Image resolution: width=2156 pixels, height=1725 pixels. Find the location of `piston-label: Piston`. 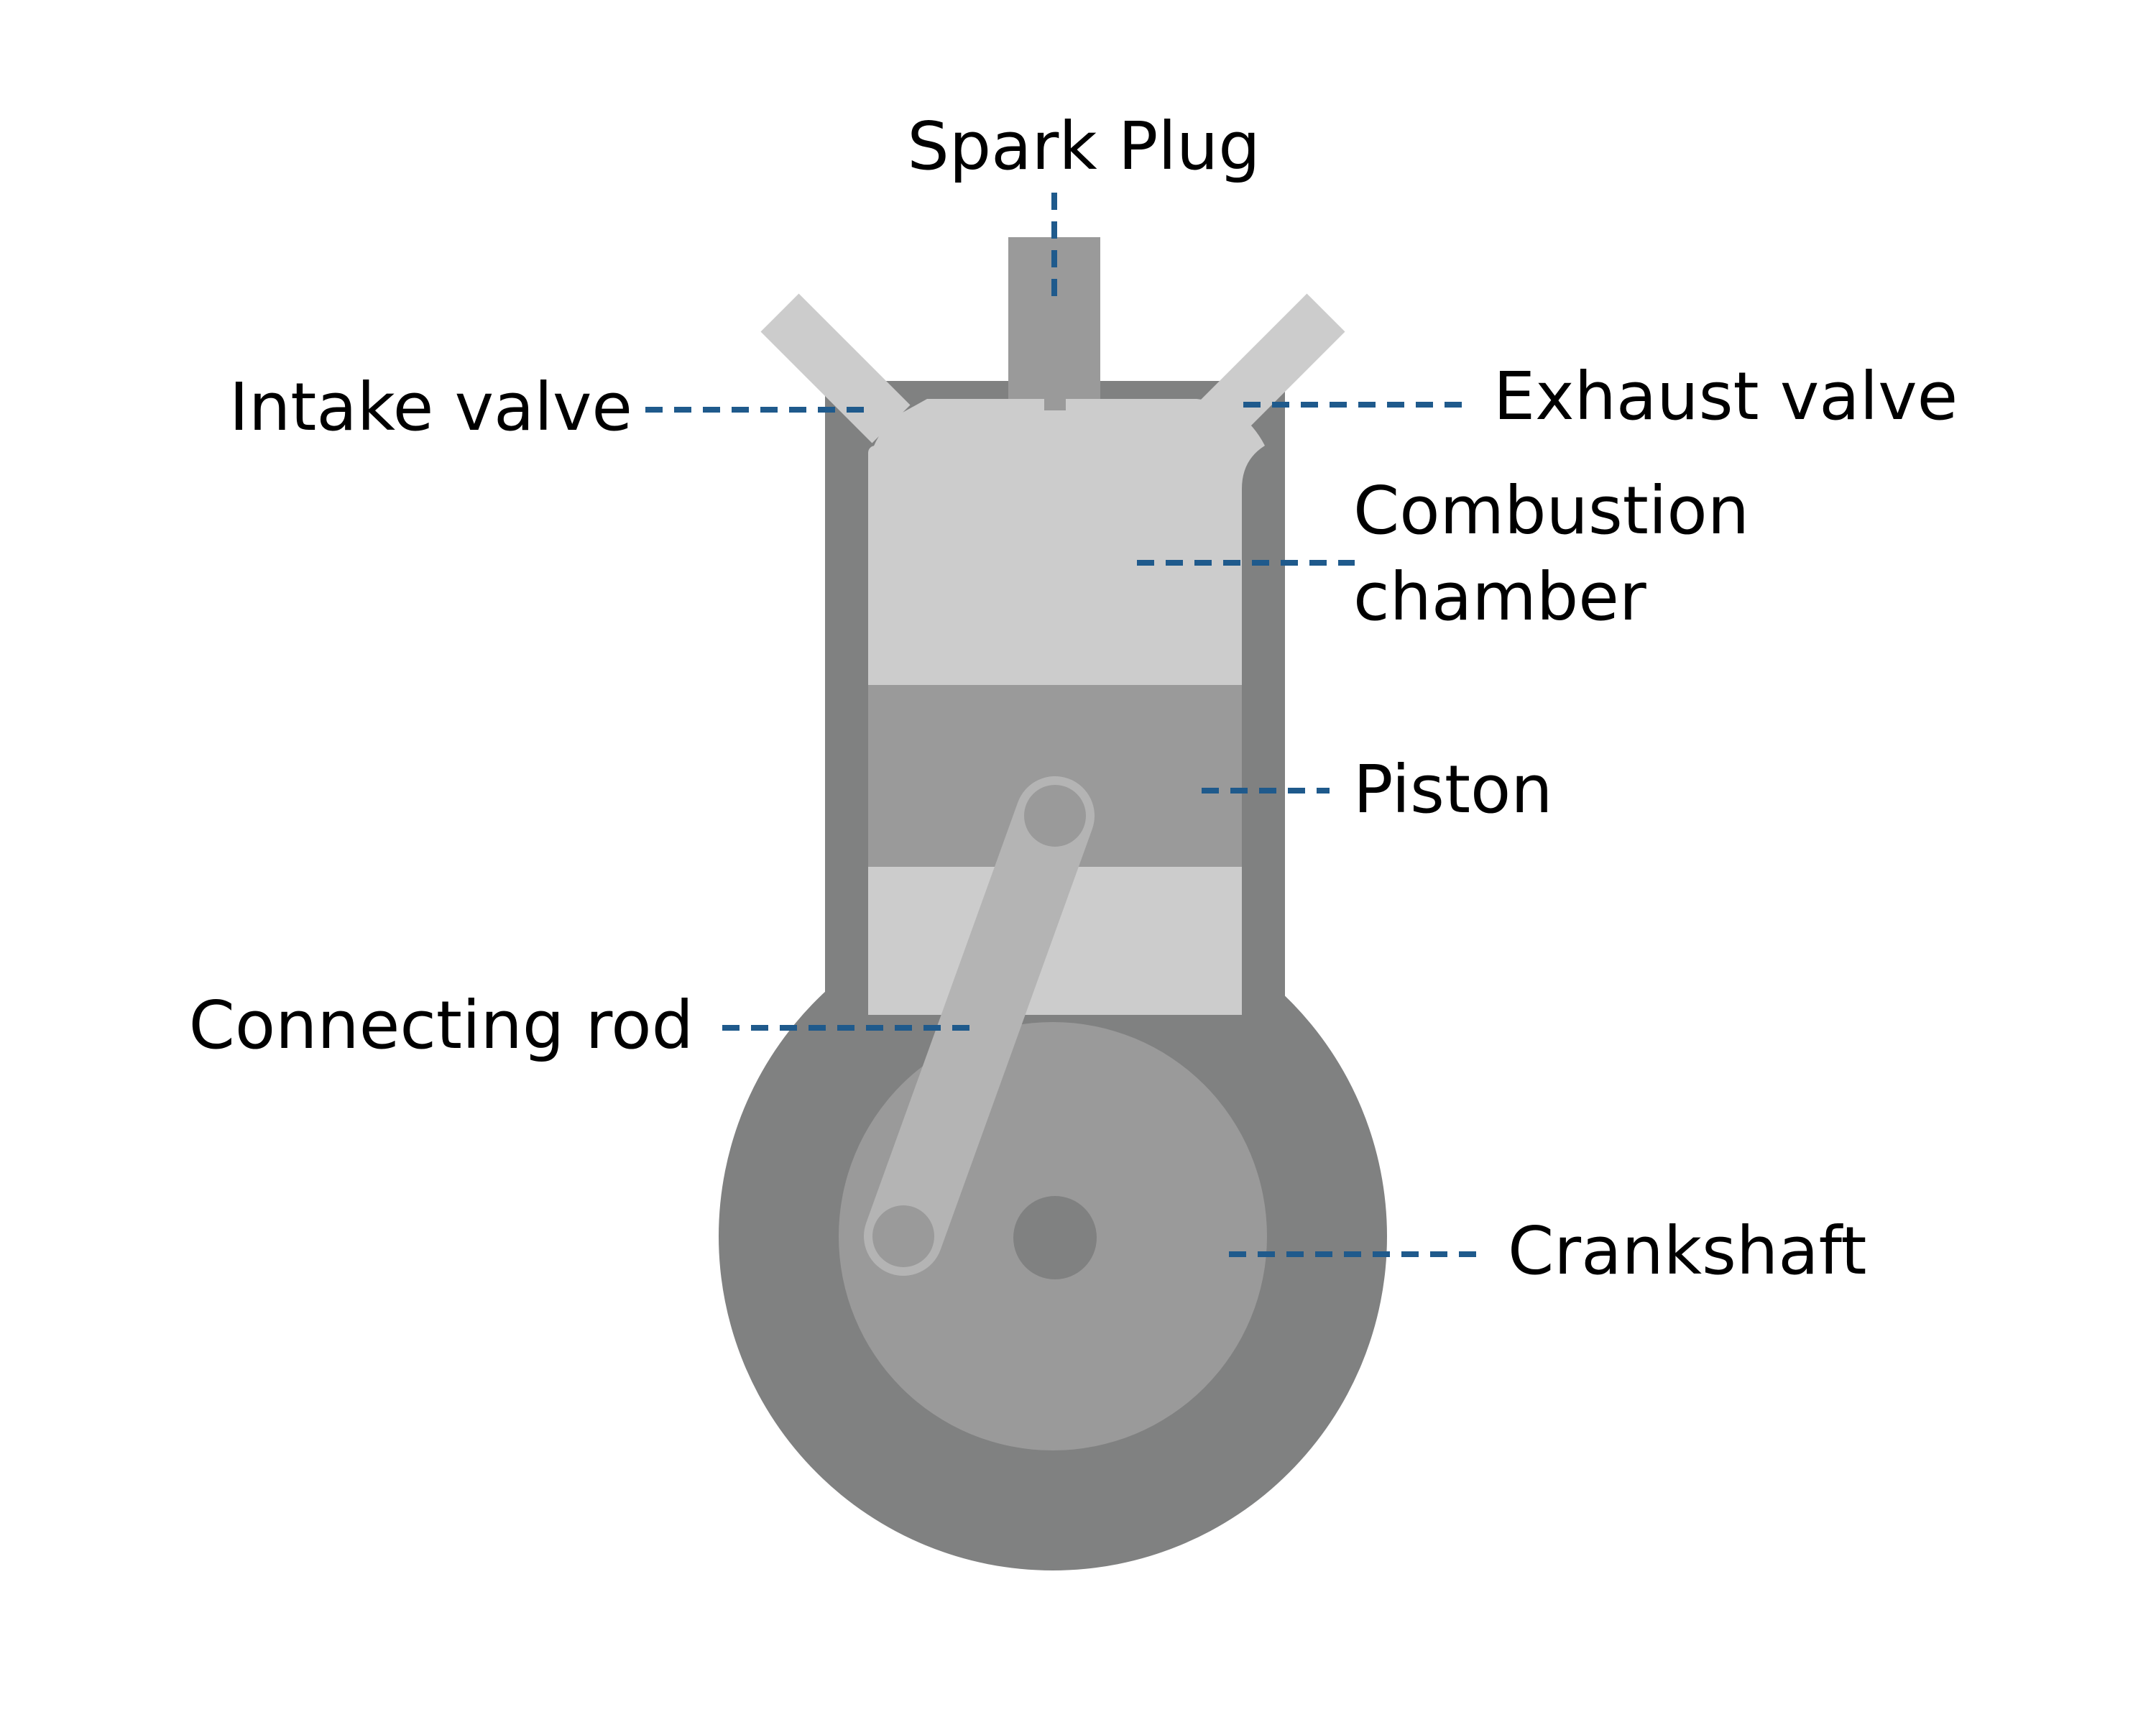

piston-label: Piston is located at coordinates (1453, 789).